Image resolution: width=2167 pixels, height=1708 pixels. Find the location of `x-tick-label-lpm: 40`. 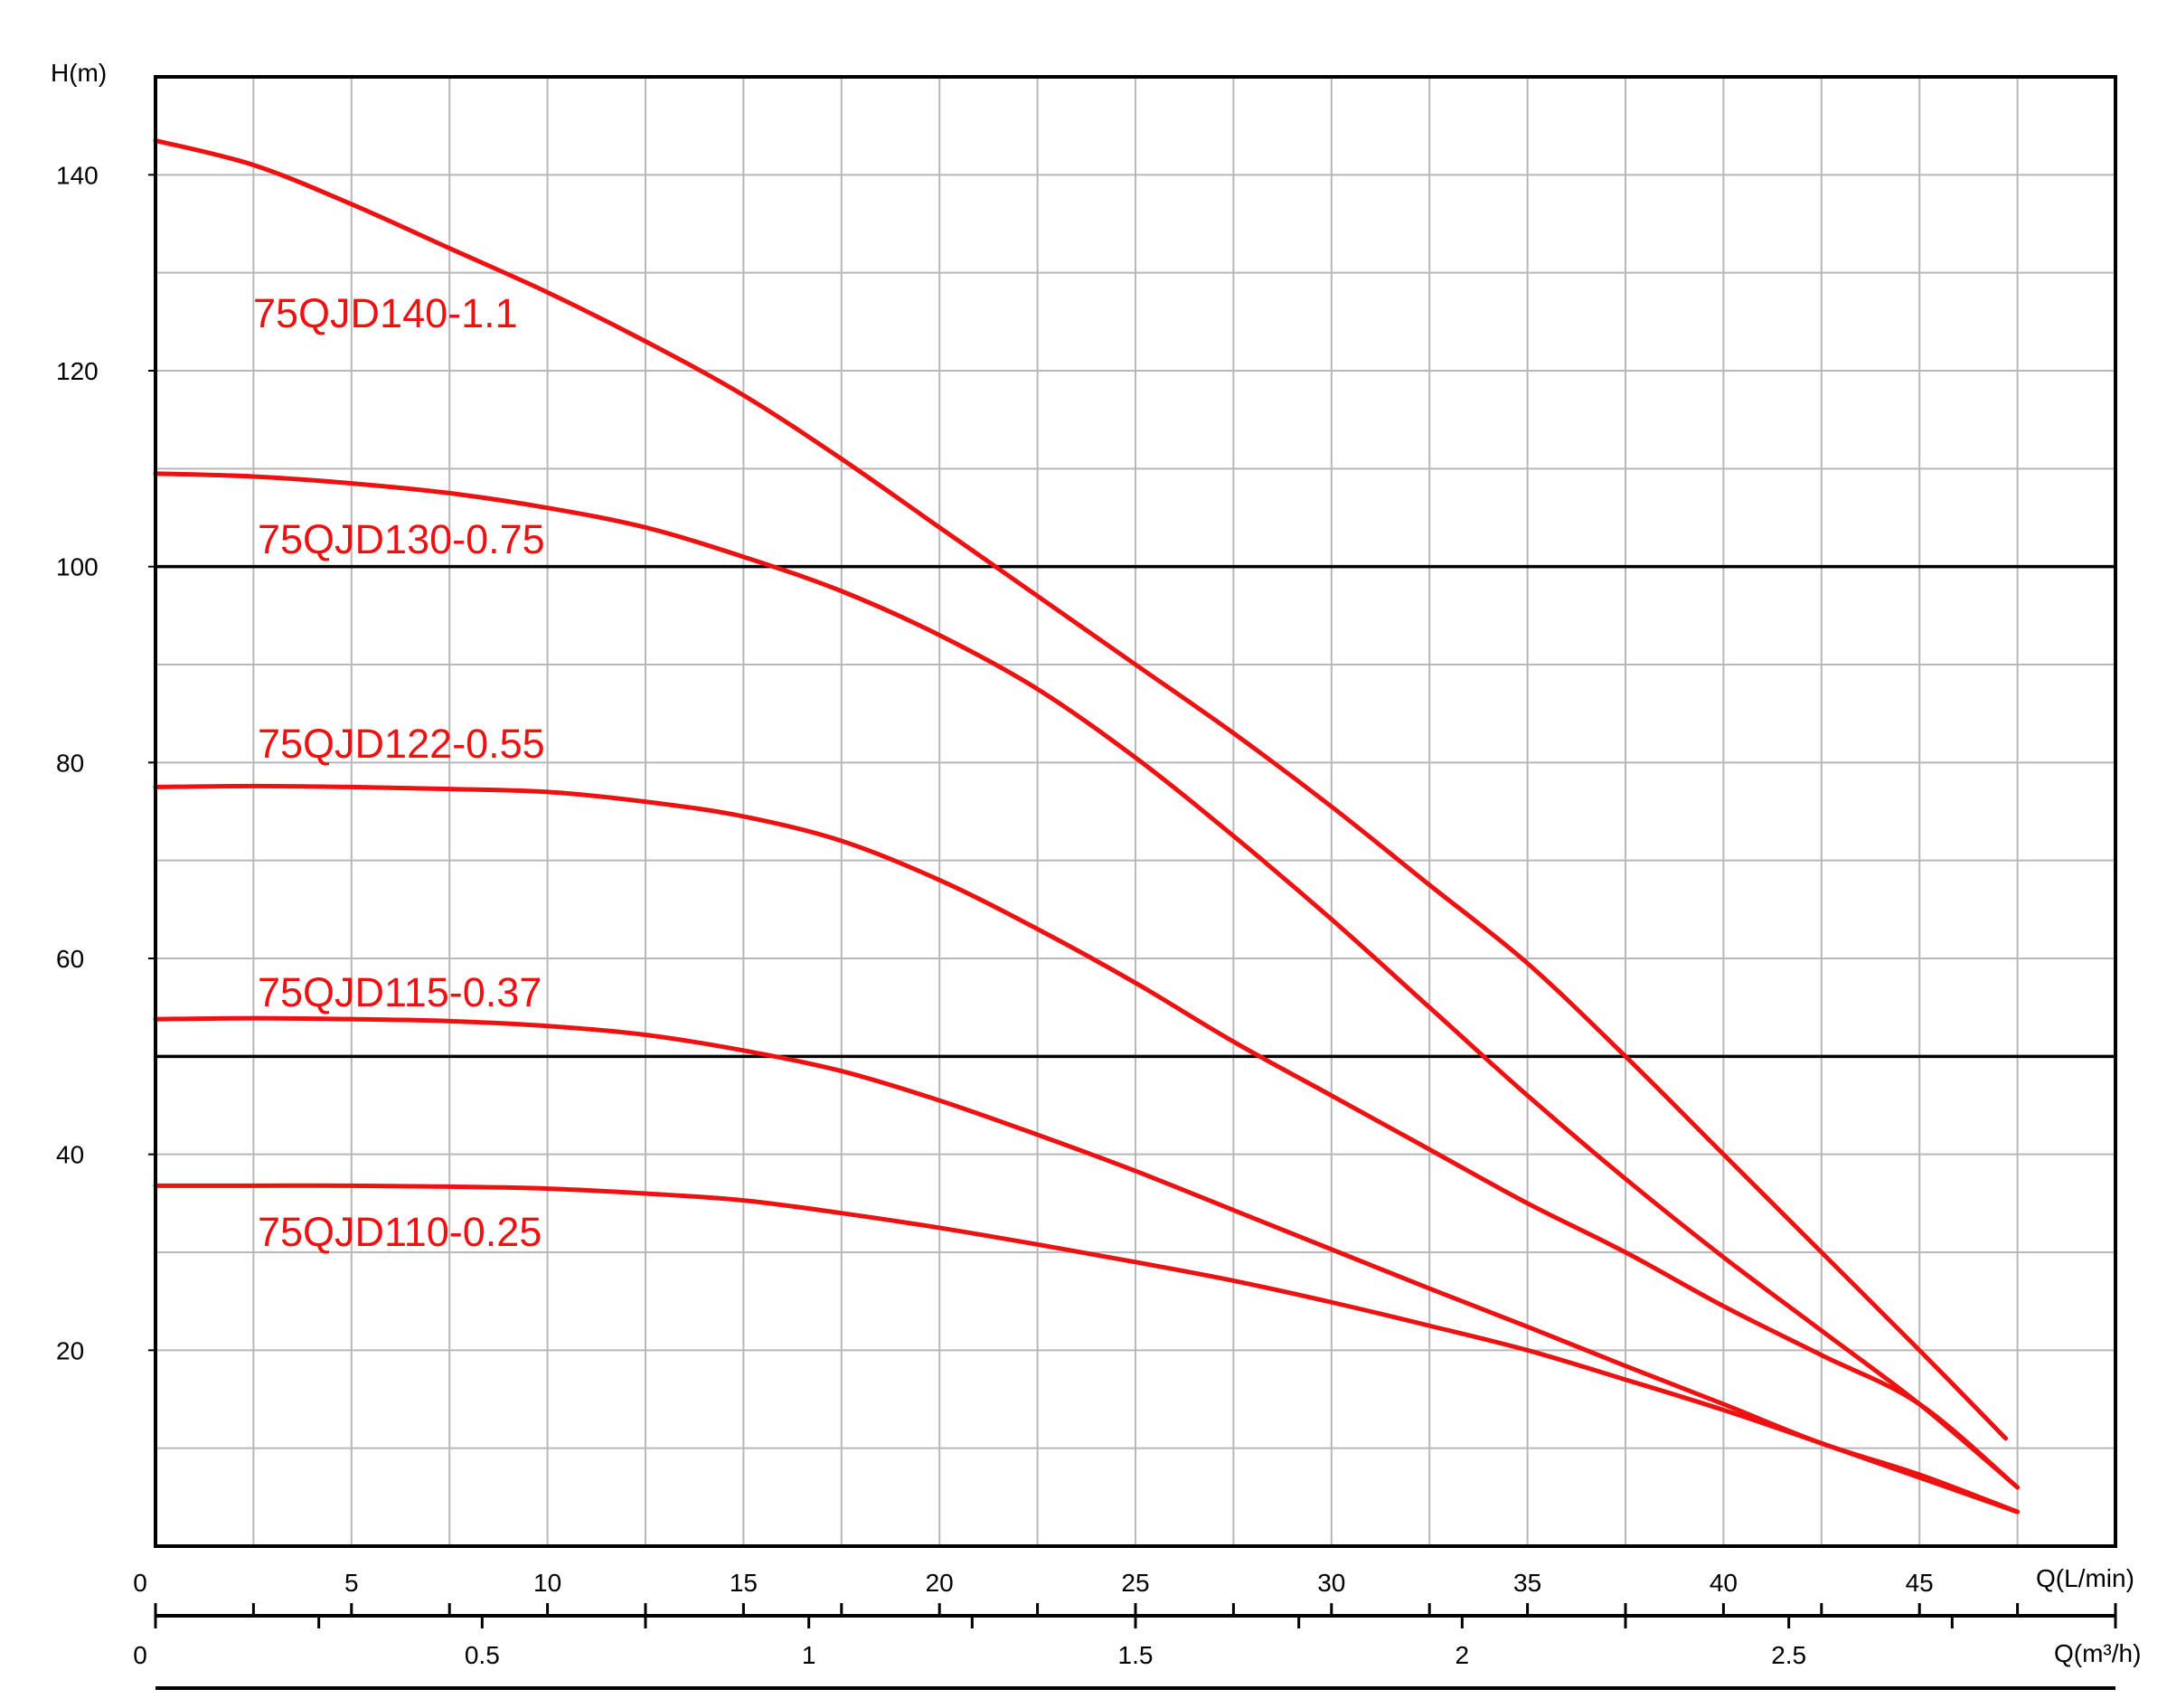

x-tick-label-lpm: 40 is located at coordinates (1724, 1583).